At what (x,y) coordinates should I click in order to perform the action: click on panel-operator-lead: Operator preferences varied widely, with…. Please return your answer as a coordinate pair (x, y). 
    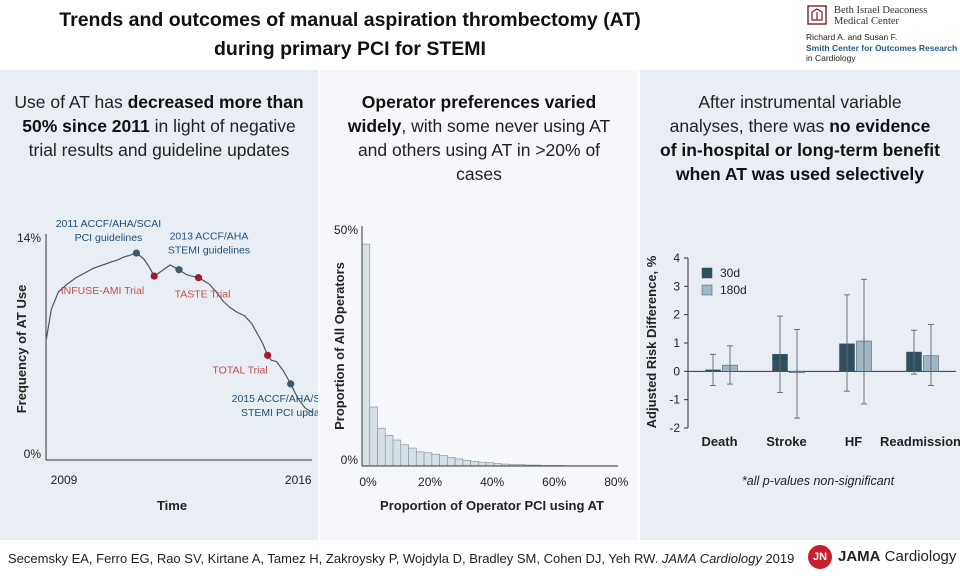
    Looking at the image, I should click on (479, 138).